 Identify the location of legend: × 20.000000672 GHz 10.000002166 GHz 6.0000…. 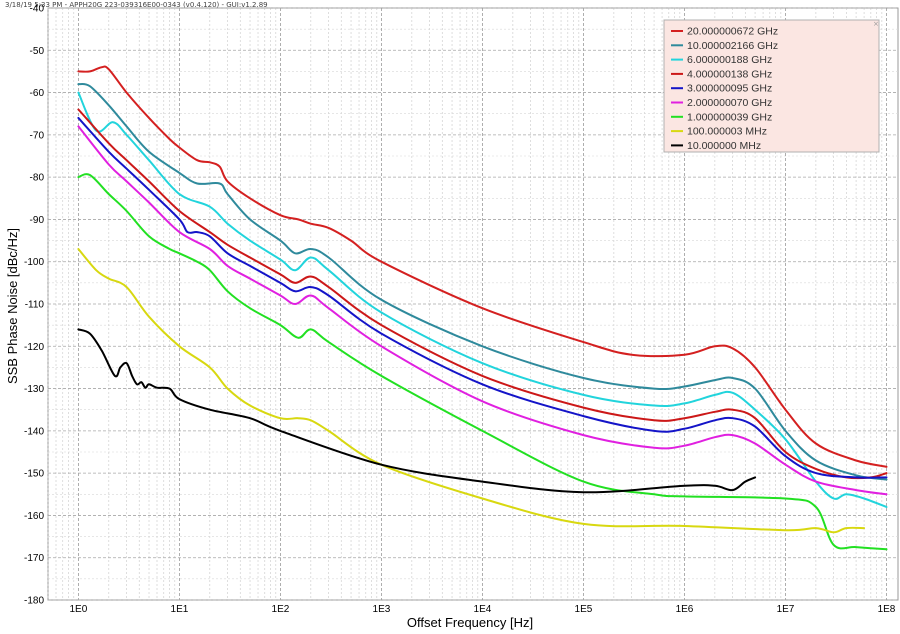
(771, 86).